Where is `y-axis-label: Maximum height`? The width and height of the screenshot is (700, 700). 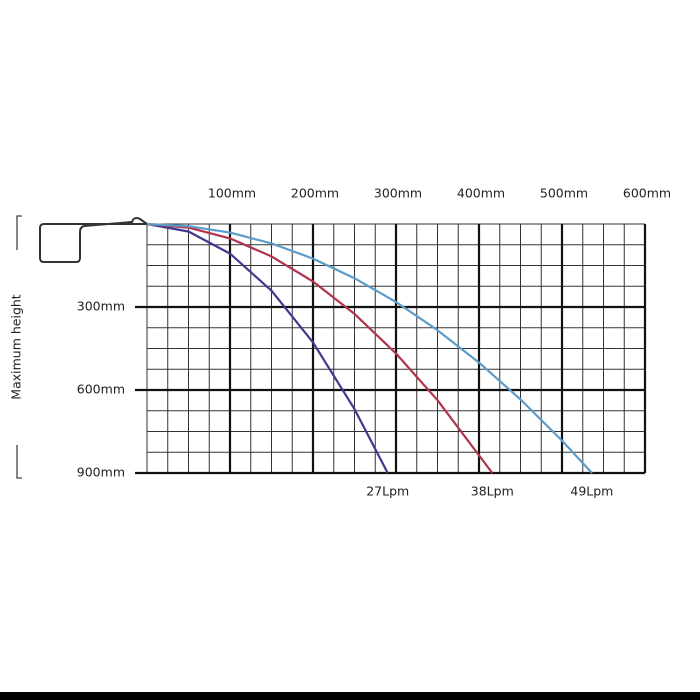
y-axis-label: Maximum height is located at coordinates (16, 347).